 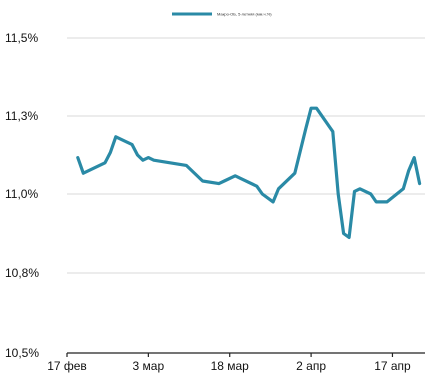 What do you see at coordinates (22, 273) in the screenshot?
I see `y-tick-label: 10,8%` at bounding box center [22, 273].